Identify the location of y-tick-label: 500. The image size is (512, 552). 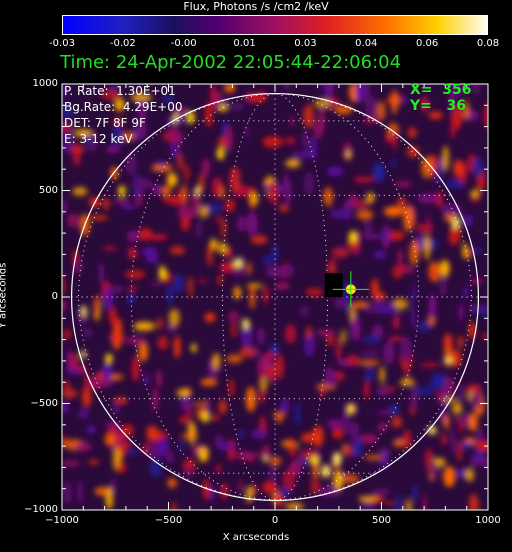
(48, 190).